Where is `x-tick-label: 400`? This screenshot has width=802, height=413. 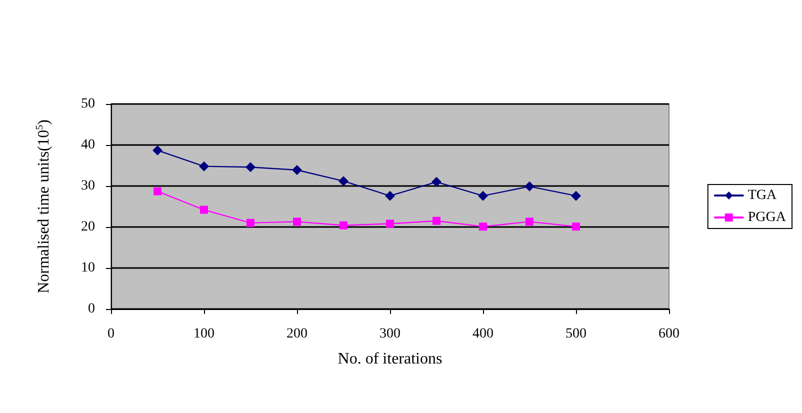 x-tick-label: 400 is located at coordinates (483, 334).